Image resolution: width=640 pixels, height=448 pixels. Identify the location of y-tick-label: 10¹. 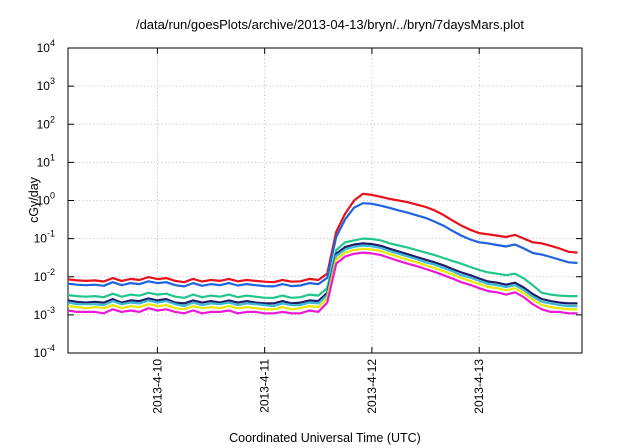
(46, 160).